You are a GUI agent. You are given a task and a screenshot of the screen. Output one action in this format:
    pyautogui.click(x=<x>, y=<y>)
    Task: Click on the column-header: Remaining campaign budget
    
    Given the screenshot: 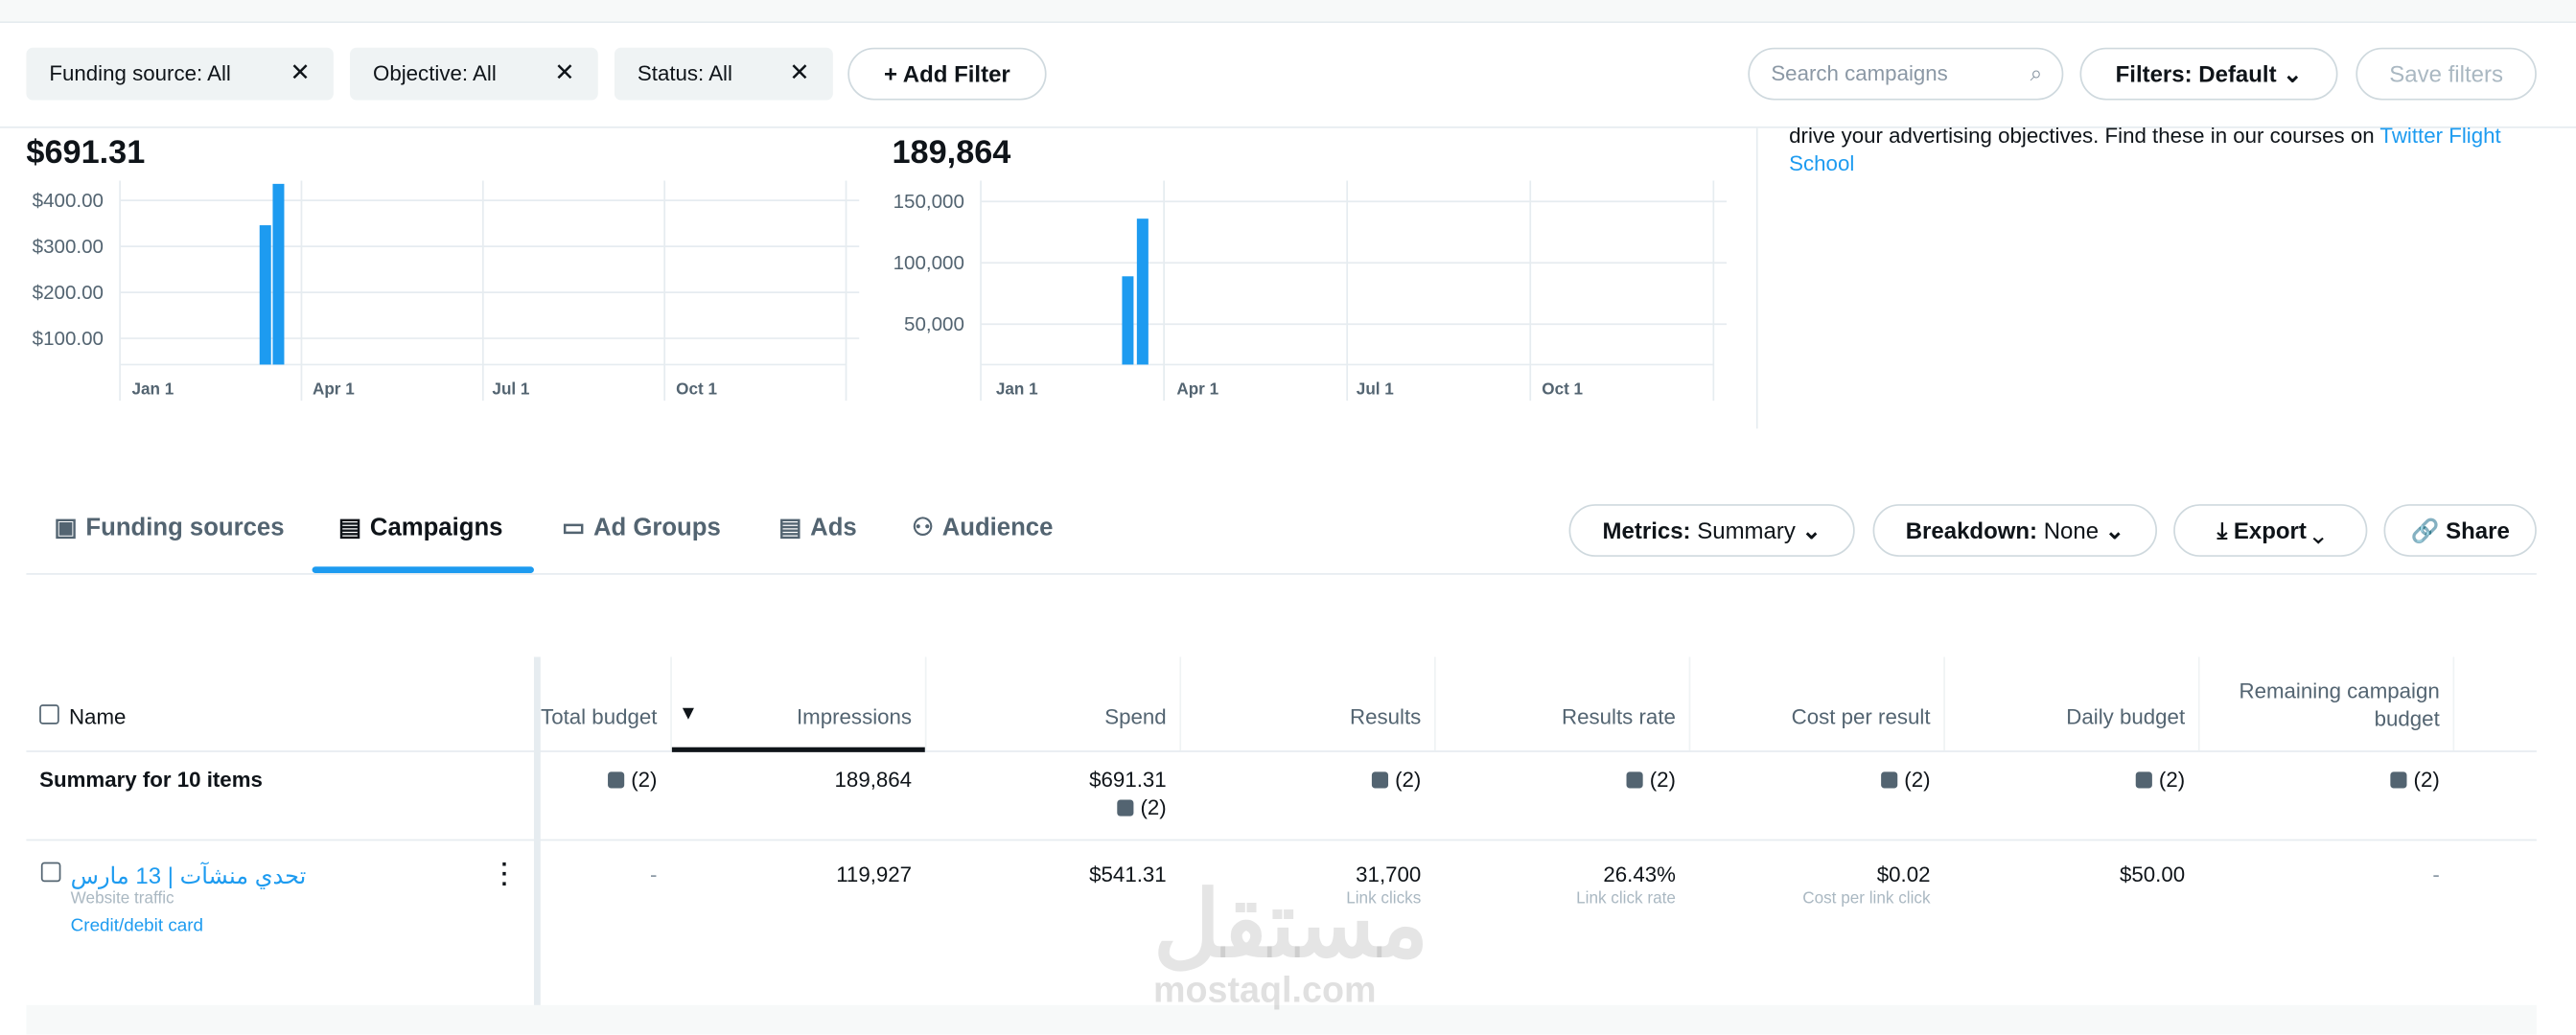 What is the action you would take?
    pyautogui.click(x=2340, y=704)
    